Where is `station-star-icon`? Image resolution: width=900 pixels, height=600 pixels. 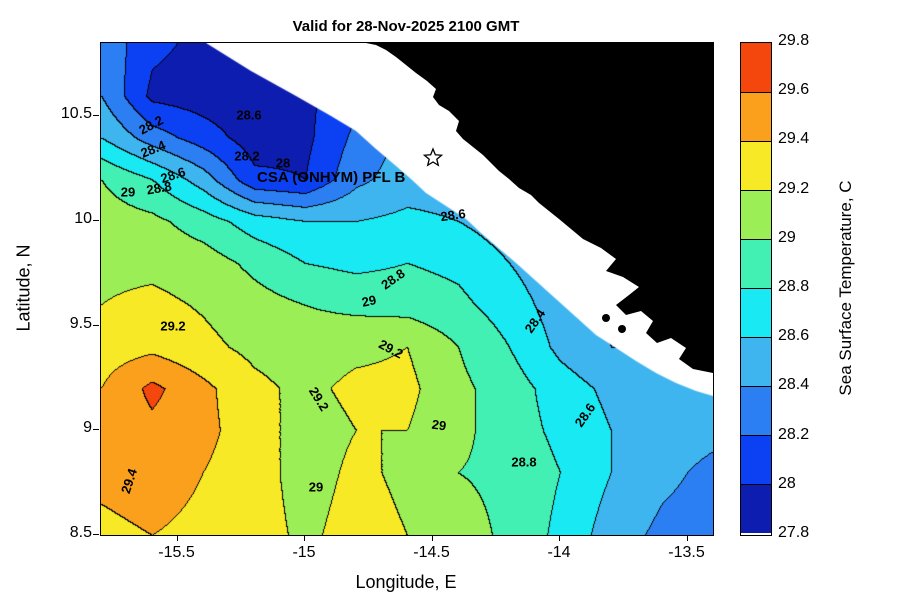
station-star-icon is located at coordinates (432, 157).